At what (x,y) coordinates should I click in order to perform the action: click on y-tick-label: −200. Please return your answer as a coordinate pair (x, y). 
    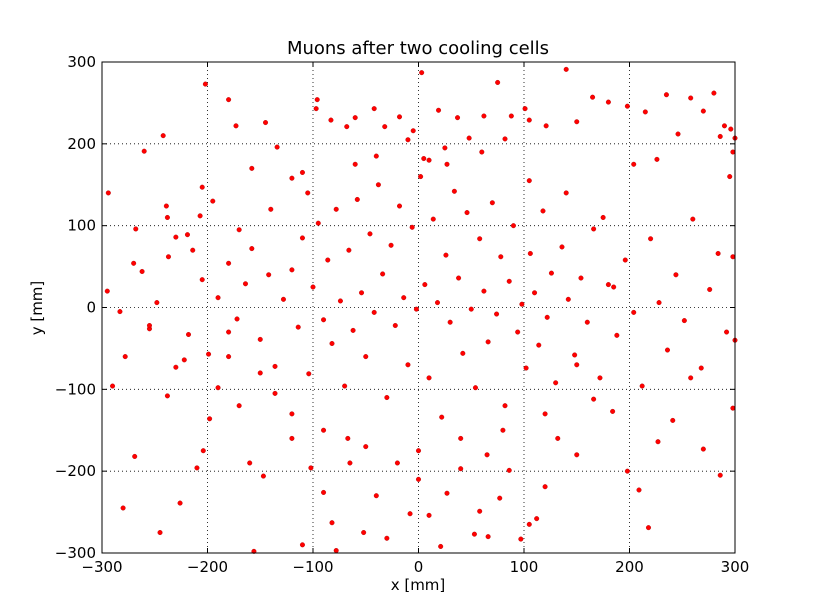
    Looking at the image, I should click on (75, 471).